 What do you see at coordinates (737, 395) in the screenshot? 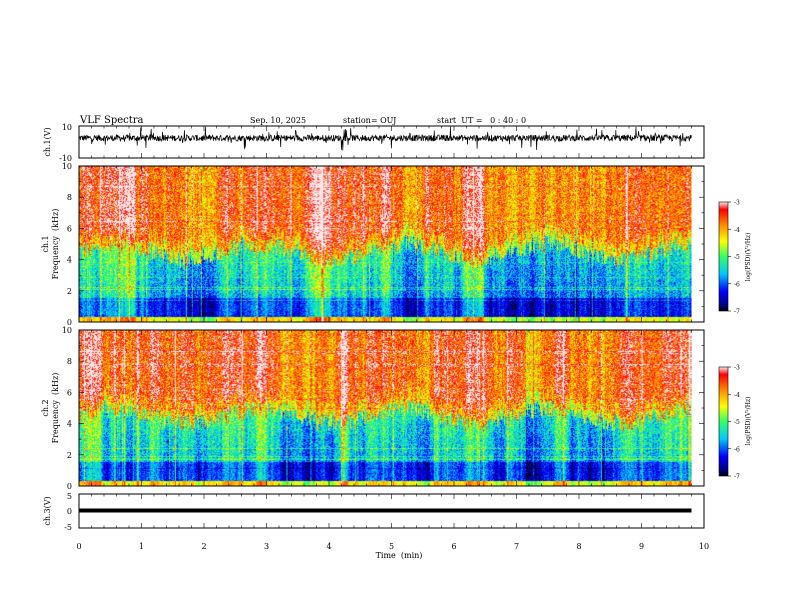
I see `ch2-colorbar-tick-label: -4` at bounding box center [737, 395].